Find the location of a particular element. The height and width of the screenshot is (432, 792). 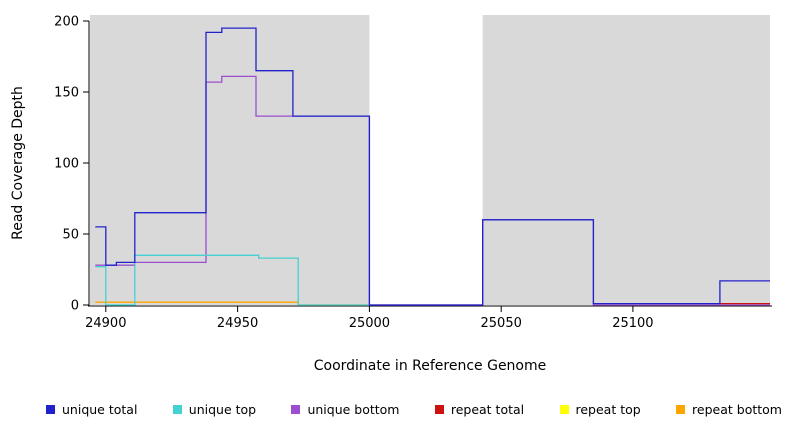

legend-item-repeat-bottom: repeat bottom is located at coordinates (729, 409).